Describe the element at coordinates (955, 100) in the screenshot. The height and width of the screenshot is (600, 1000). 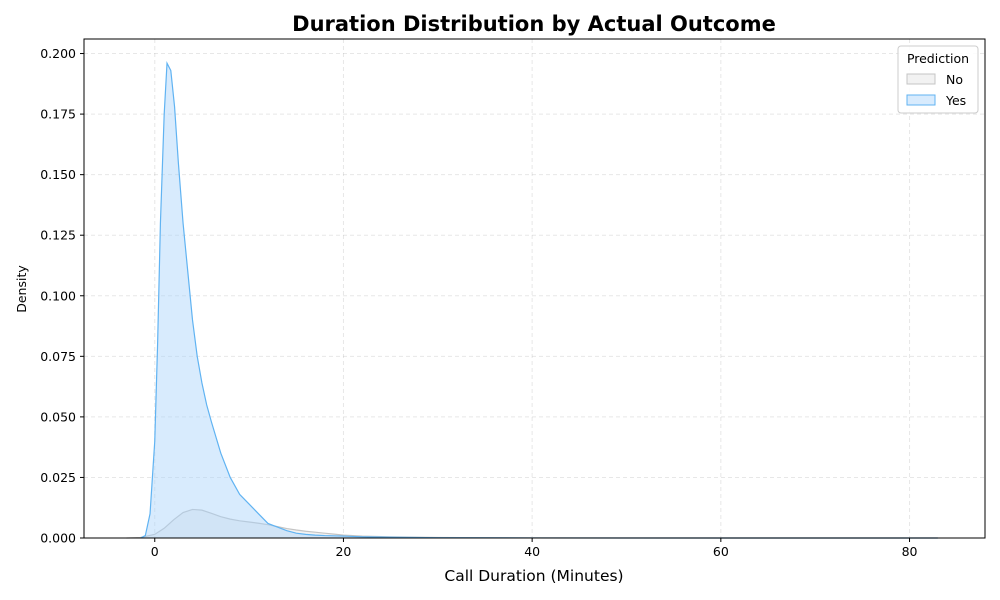
I see `legend-label-yes: Yes` at that location.